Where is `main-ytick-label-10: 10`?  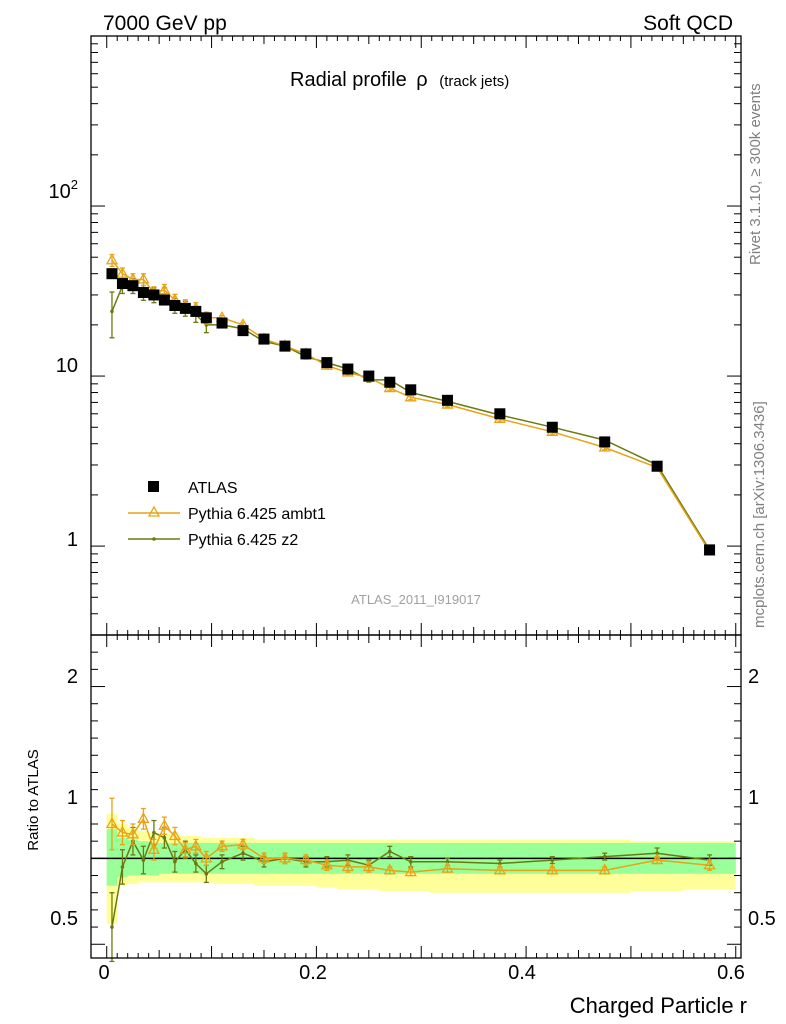 main-ytick-label-10: 10 is located at coordinates (67, 366).